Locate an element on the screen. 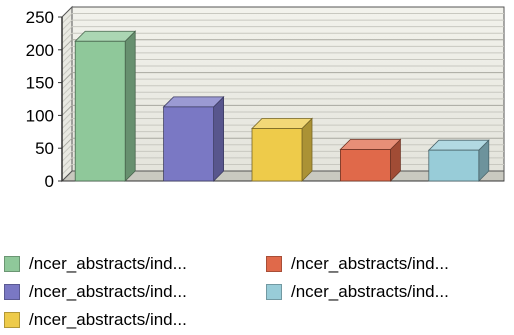  y-tick-label: 50 is located at coordinates (44, 148).